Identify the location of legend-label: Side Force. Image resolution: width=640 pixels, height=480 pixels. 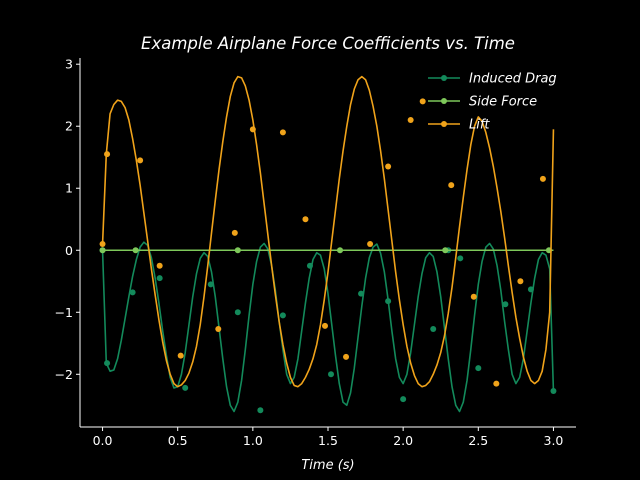
(503, 102).